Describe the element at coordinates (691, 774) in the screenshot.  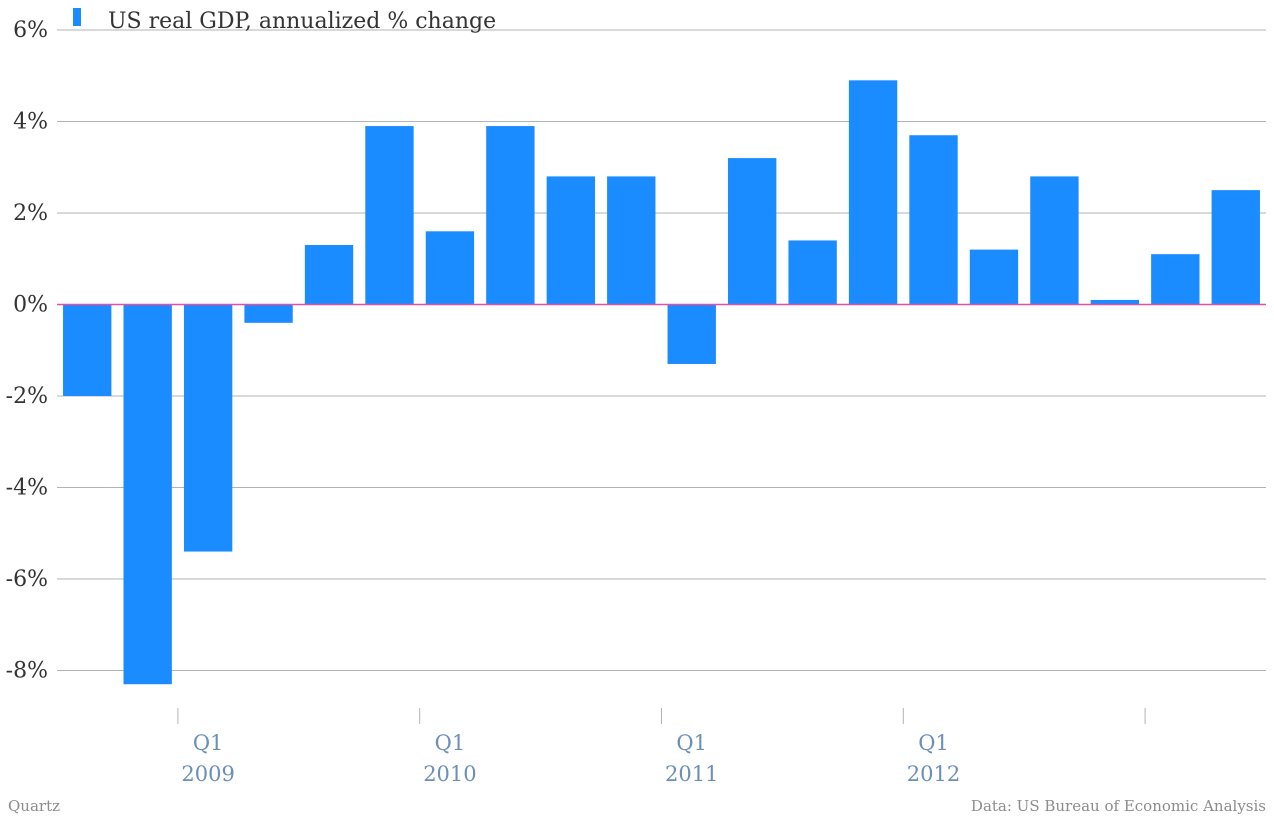
I see `x-tick-year-label: 2011` at that location.